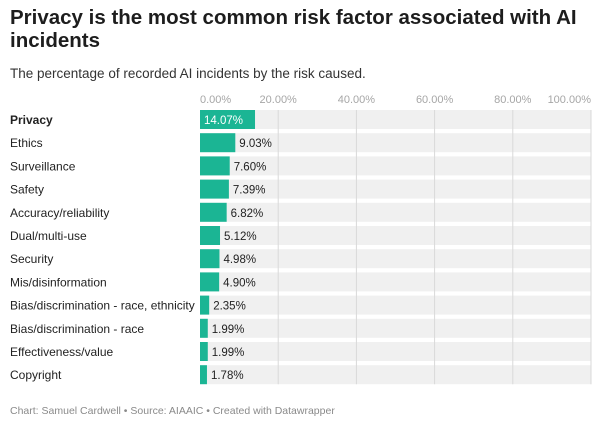 The image size is (601, 428). Describe the element at coordinates (223, 121) in the screenshot. I see `value-label: 14.07%` at that location.